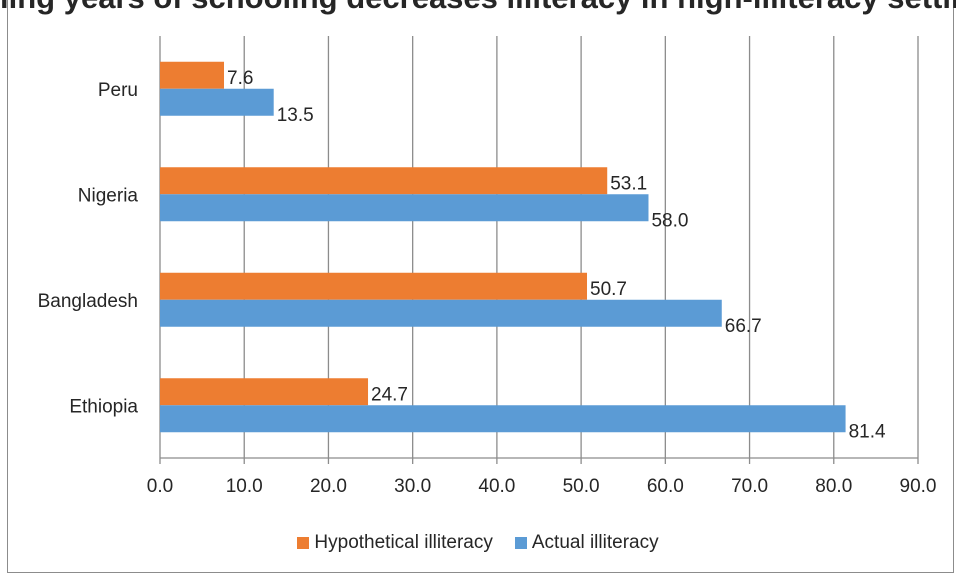 The height and width of the screenshot is (575, 956). Describe the element at coordinates (867, 431) in the screenshot. I see `data-label: 81.4` at that location.